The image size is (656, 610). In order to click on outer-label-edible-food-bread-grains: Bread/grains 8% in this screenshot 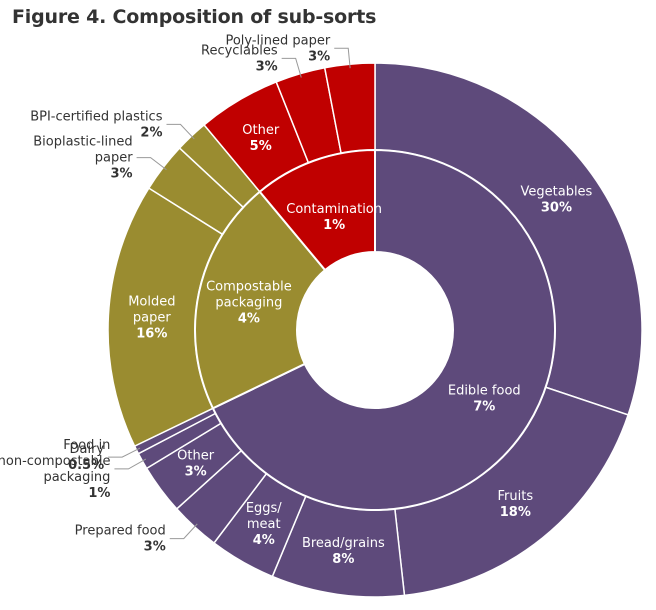, I will do `click(343, 551)`.